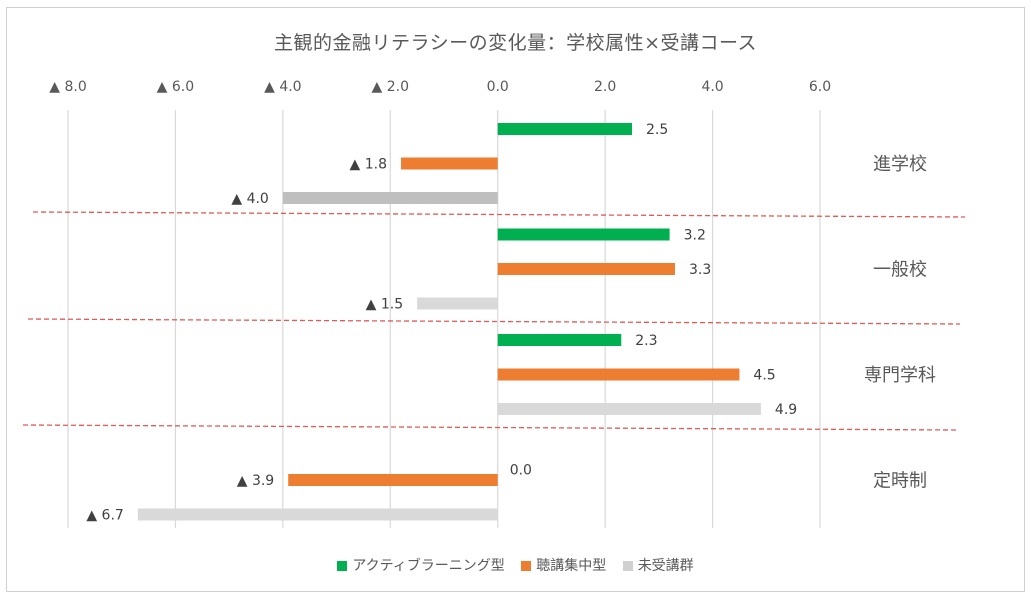  I want to click on x-tick-label: 4.0, so click(712, 87).